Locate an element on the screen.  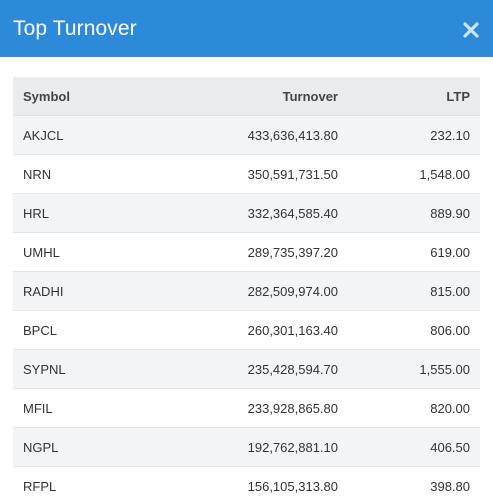
ltp-cell: 820.00 is located at coordinates (413, 408).